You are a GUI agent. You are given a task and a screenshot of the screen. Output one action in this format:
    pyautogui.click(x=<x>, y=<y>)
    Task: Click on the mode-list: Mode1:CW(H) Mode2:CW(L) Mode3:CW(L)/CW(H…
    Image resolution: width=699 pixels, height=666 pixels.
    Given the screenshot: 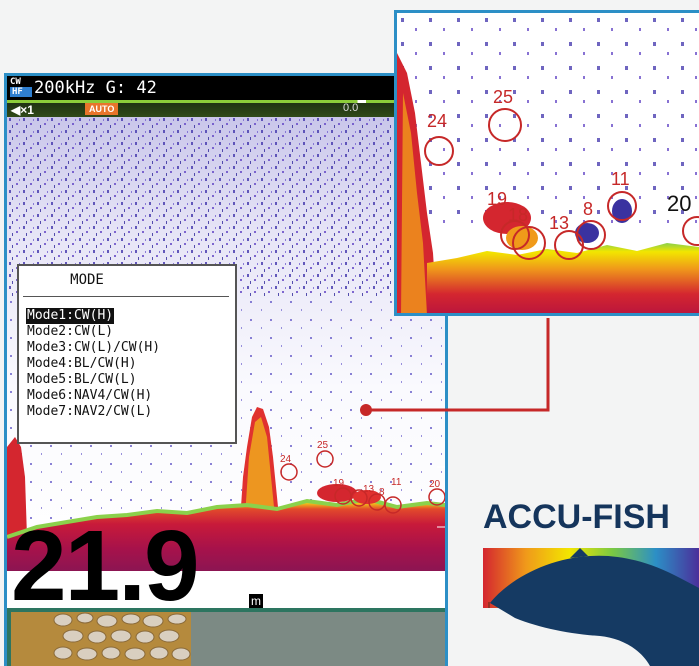 What is the action you would take?
    pyautogui.click(x=93, y=362)
    